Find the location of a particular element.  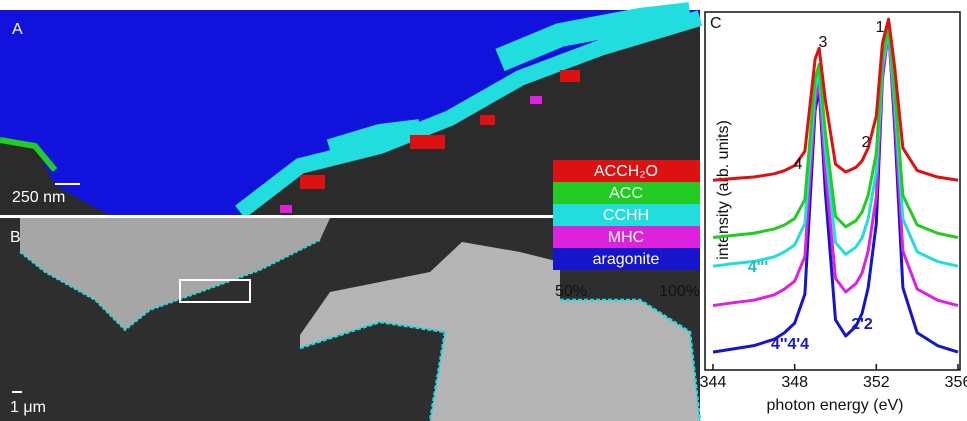

panel-label: C is located at coordinates (716, 23).